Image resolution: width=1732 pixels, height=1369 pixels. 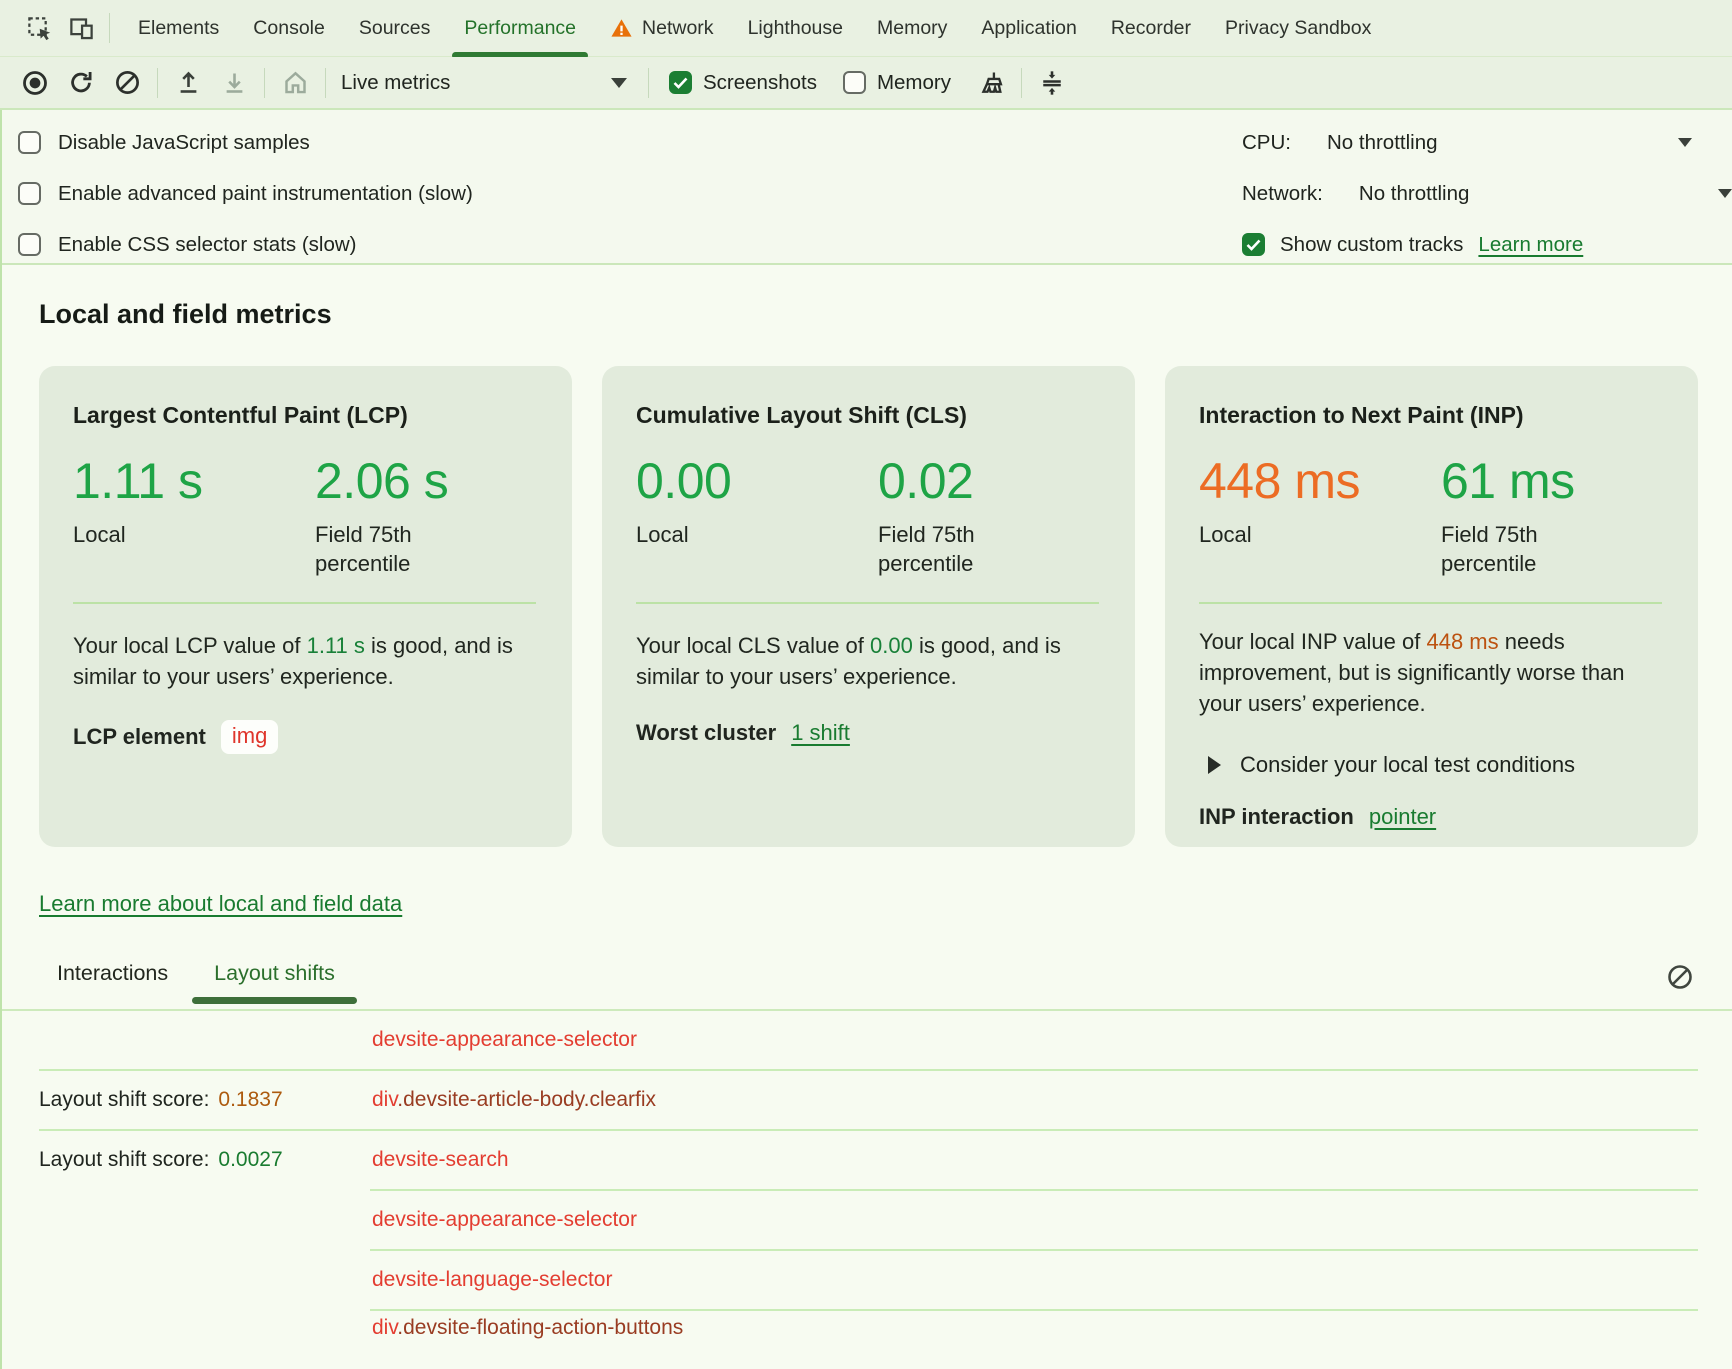 I want to click on tab-performance: Performance, so click(x=520, y=28).